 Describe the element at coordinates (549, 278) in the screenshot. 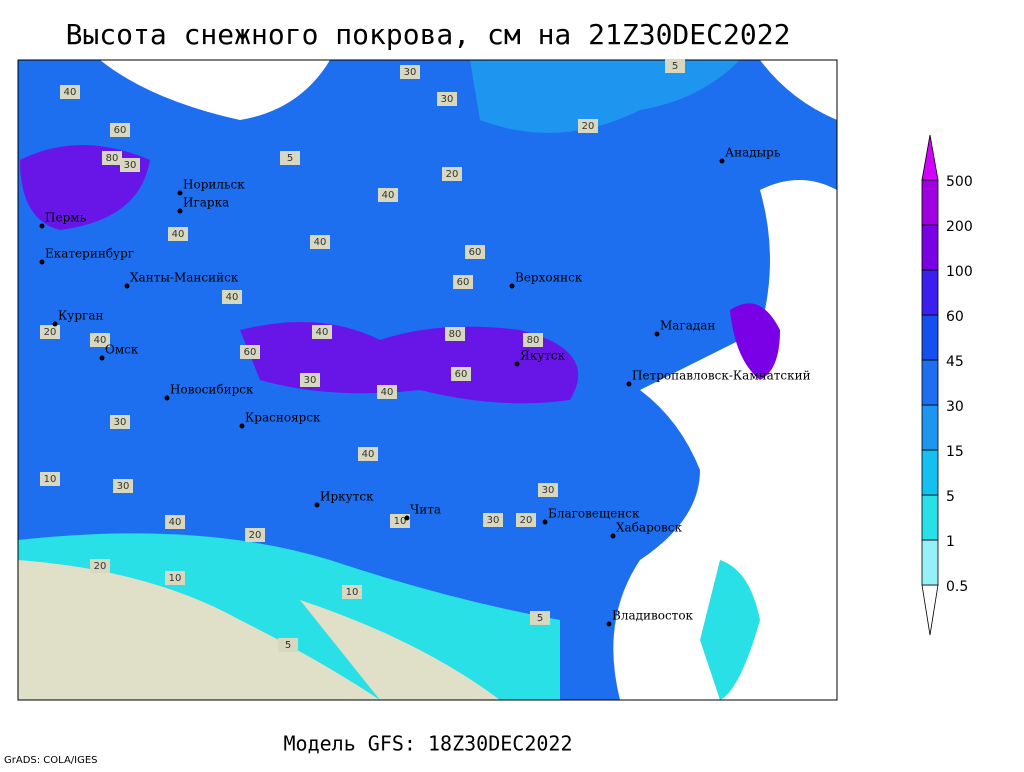

I see `city-label: Верхоянск` at that location.